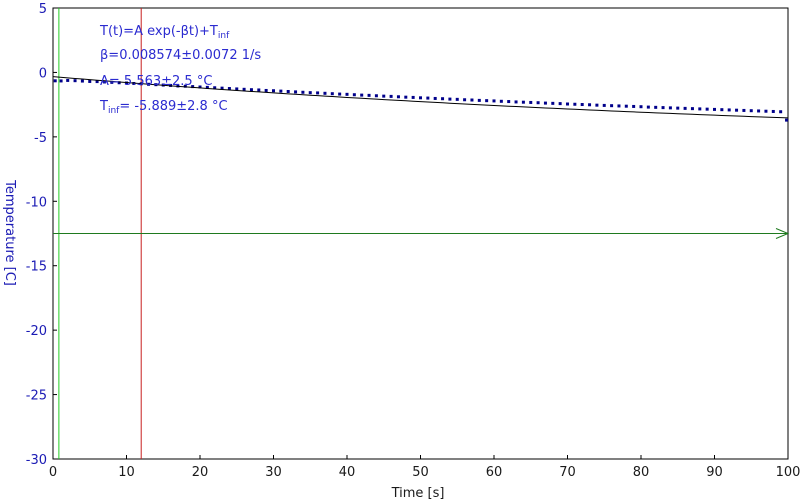 Image resolution: width=800 pixels, height=504 pixels. I want to click on x-tick-label: 20, so click(200, 472).